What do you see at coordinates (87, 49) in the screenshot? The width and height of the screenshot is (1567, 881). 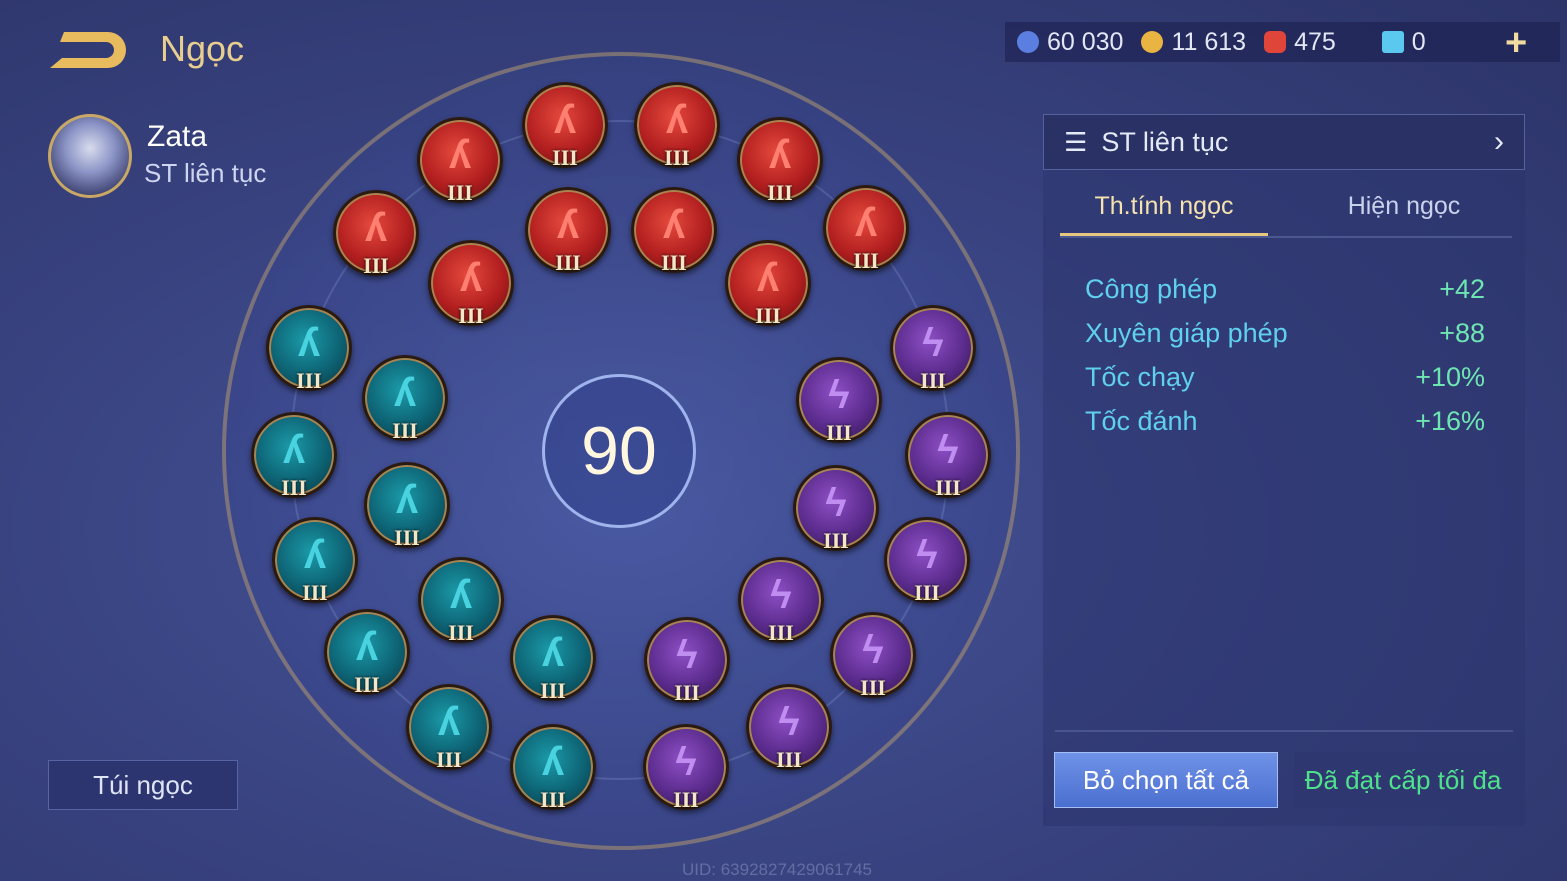 I see `back-arrow-icon` at bounding box center [87, 49].